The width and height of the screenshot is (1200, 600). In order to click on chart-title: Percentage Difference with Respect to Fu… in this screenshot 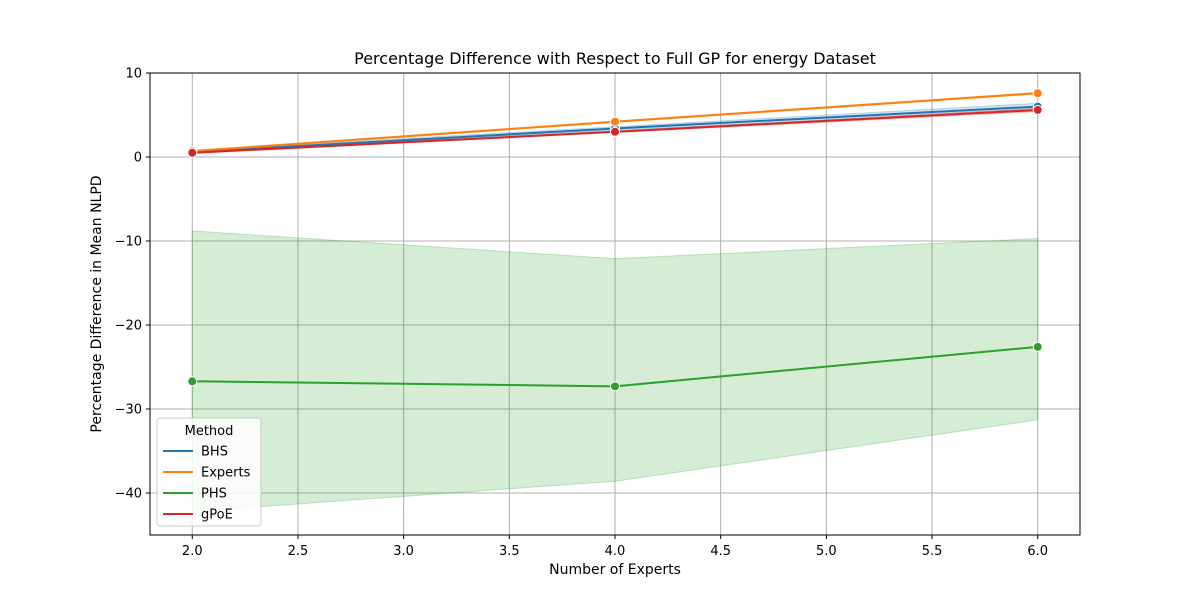, I will do `click(615, 58)`.